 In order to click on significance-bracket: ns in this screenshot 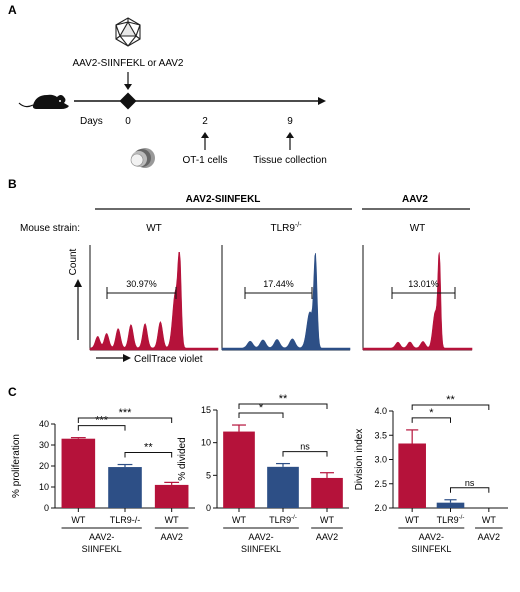, I will do `click(305, 449)`.